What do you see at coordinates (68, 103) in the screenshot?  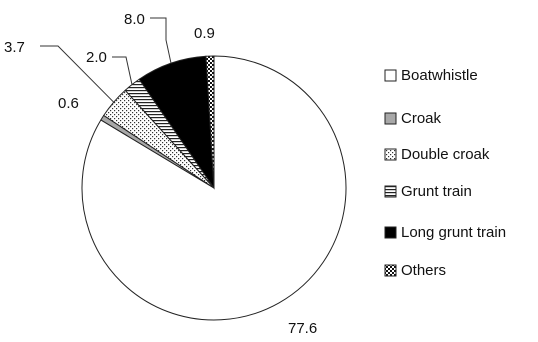 I see `slice-value-label-croak: 0.6` at bounding box center [68, 103].